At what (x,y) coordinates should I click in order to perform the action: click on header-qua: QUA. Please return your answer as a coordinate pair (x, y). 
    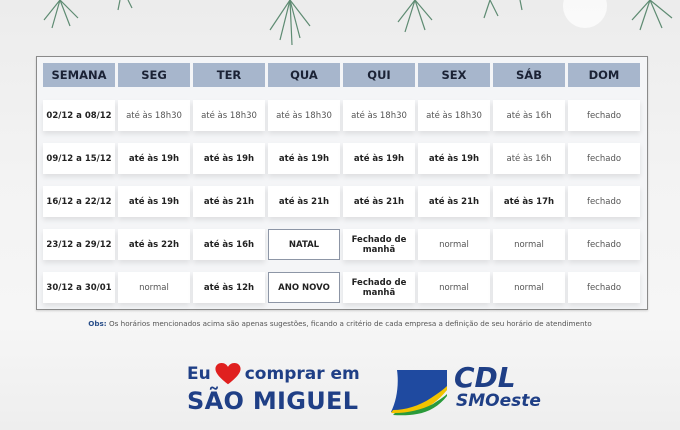
    Looking at the image, I should click on (304, 75).